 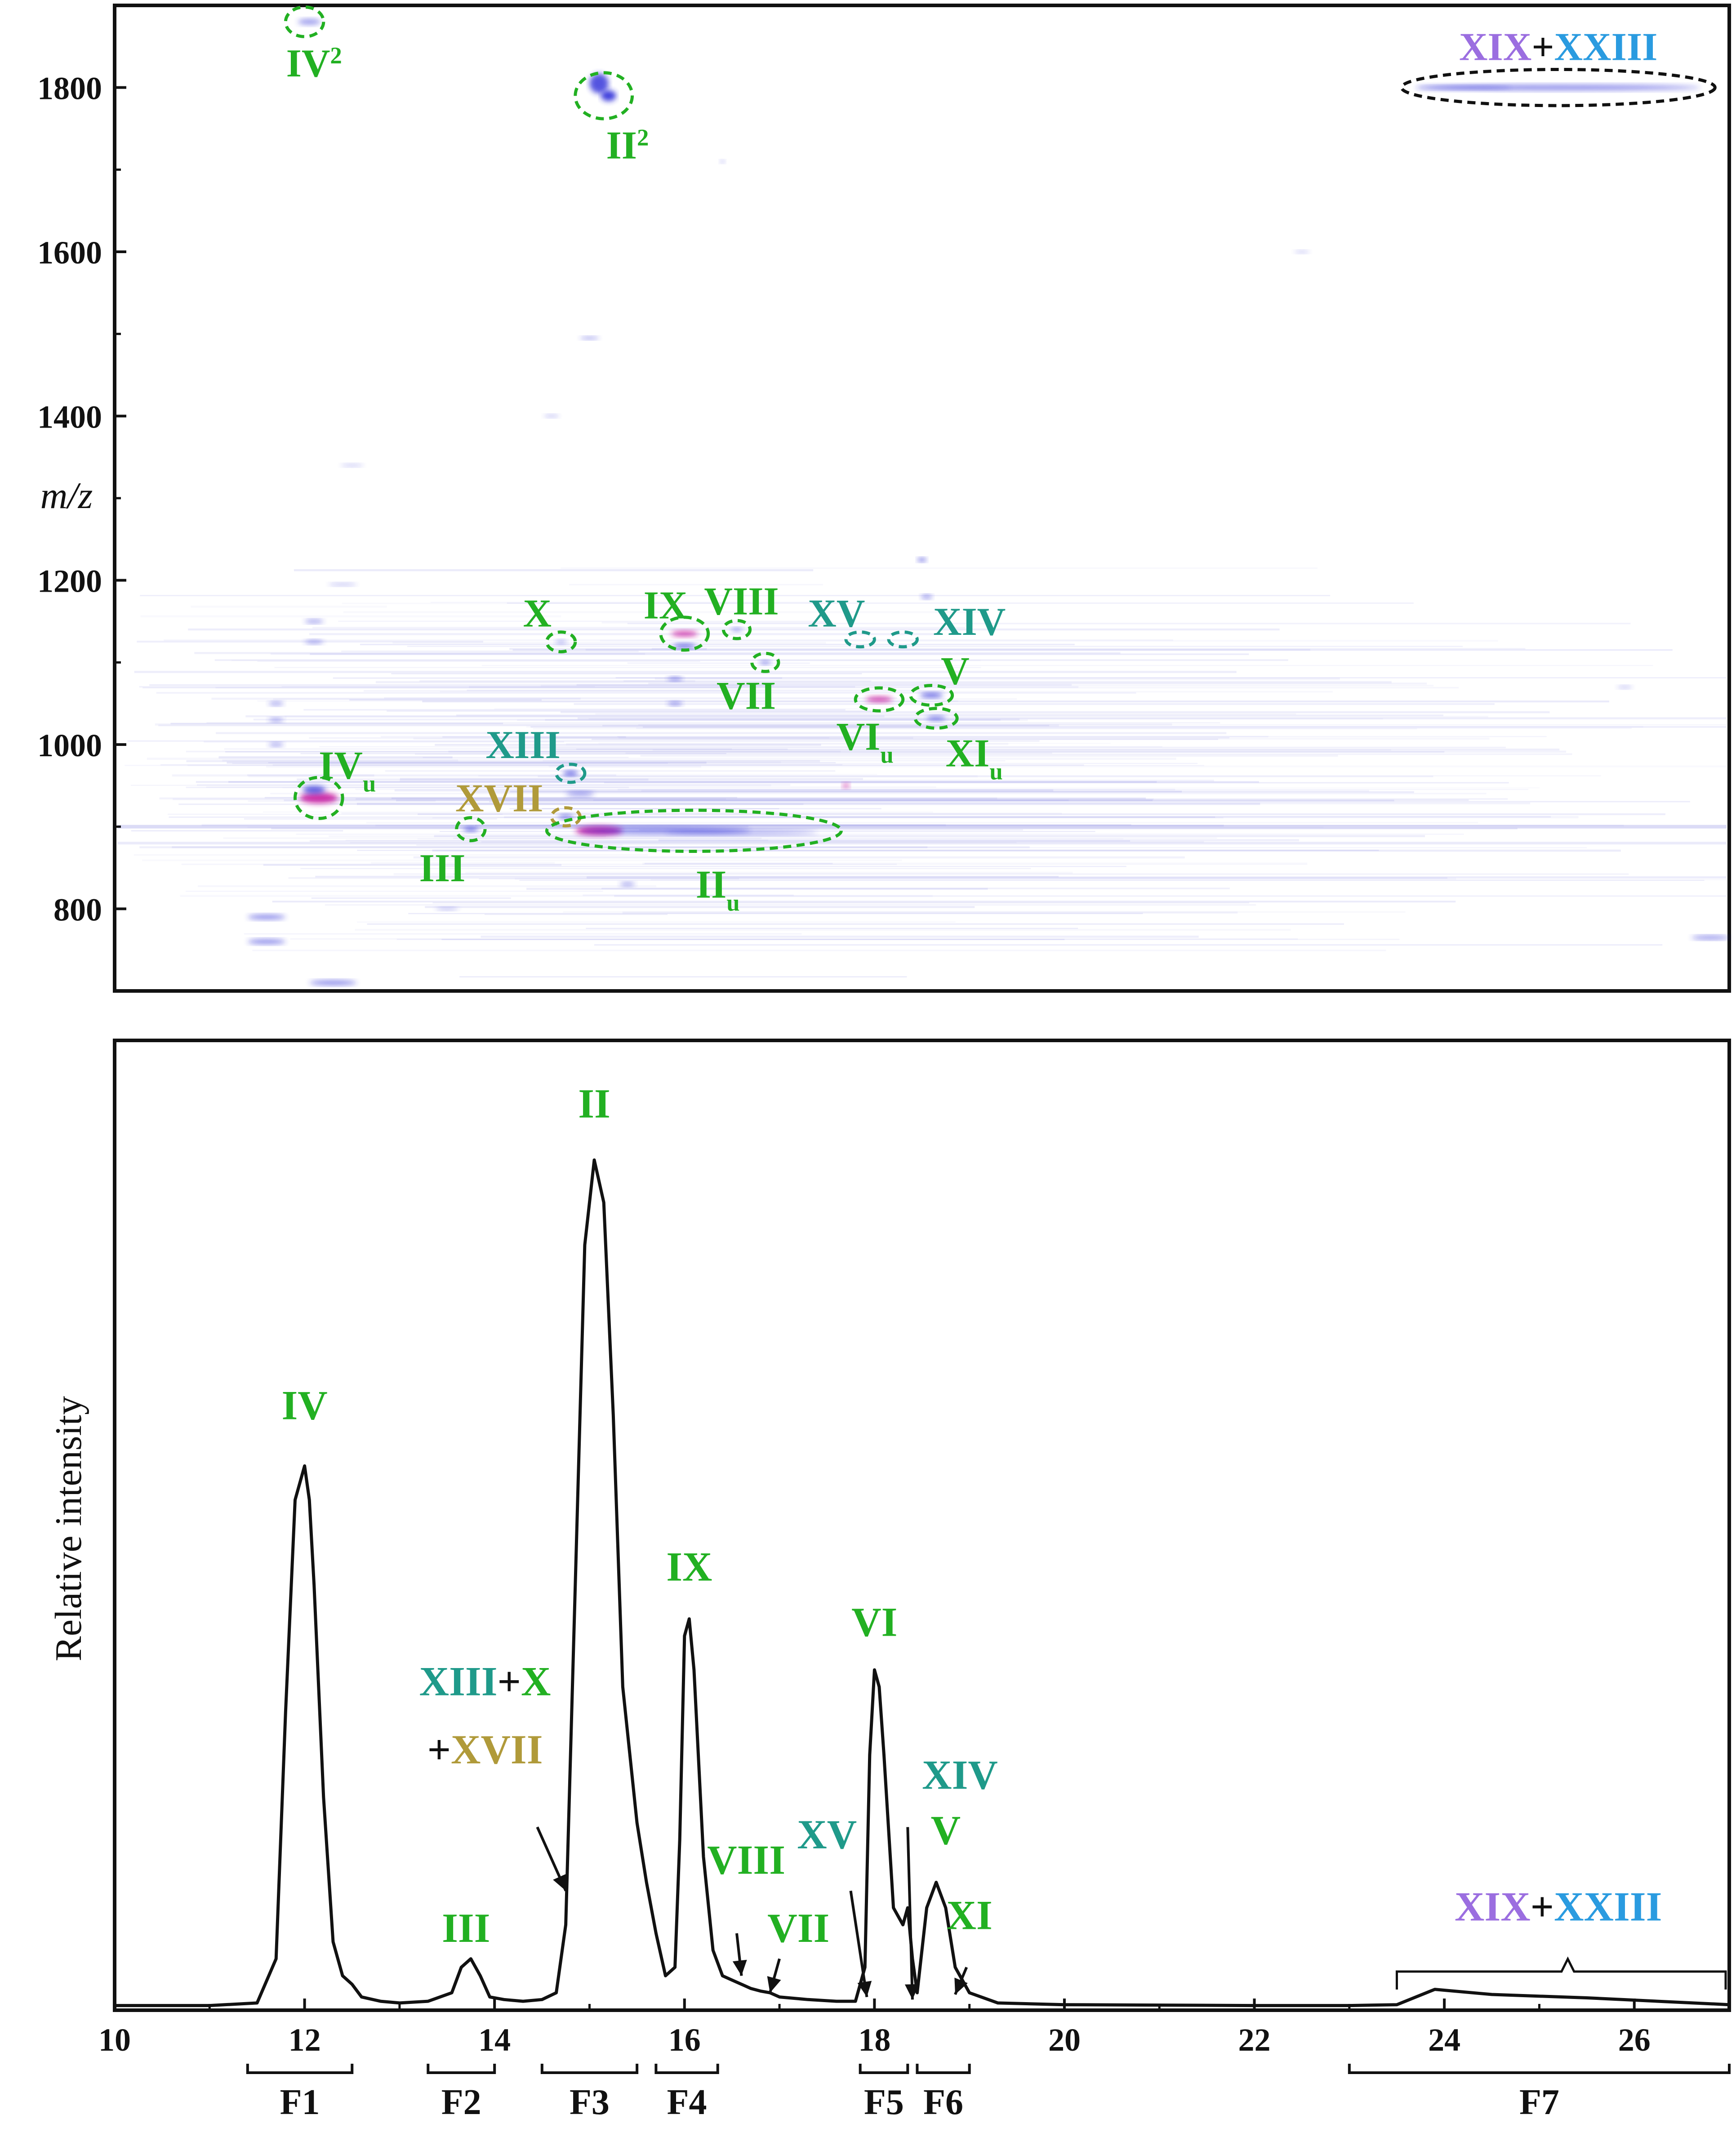 I want to click on peak-label-xiii-x-part: X, so click(x=536, y=1681).